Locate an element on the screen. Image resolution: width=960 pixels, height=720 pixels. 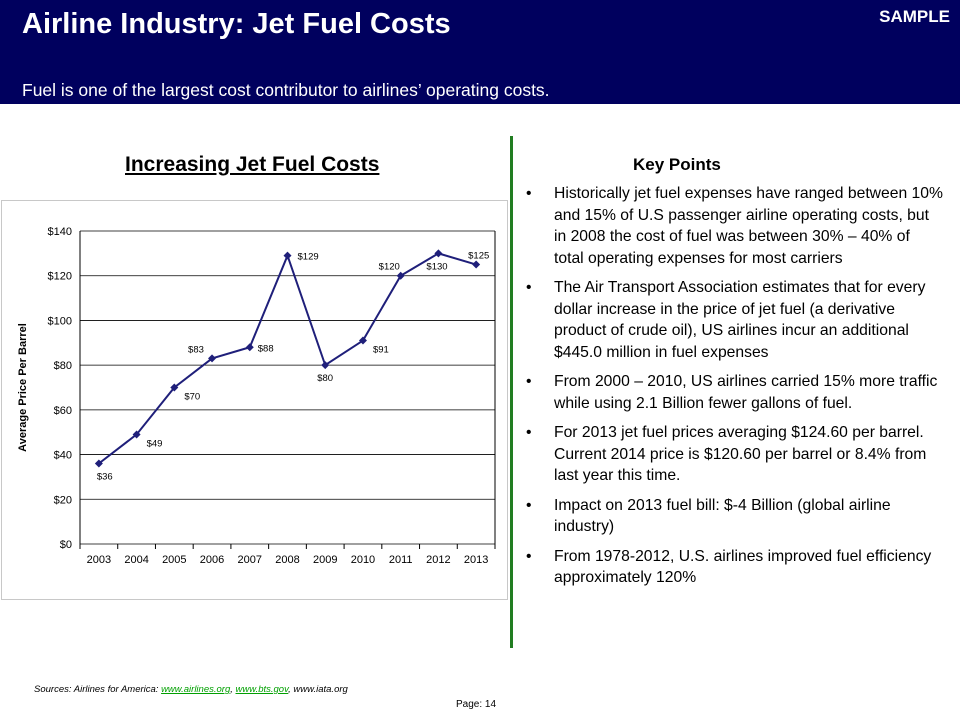
data-label: $130 is located at coordinates (436, 266).